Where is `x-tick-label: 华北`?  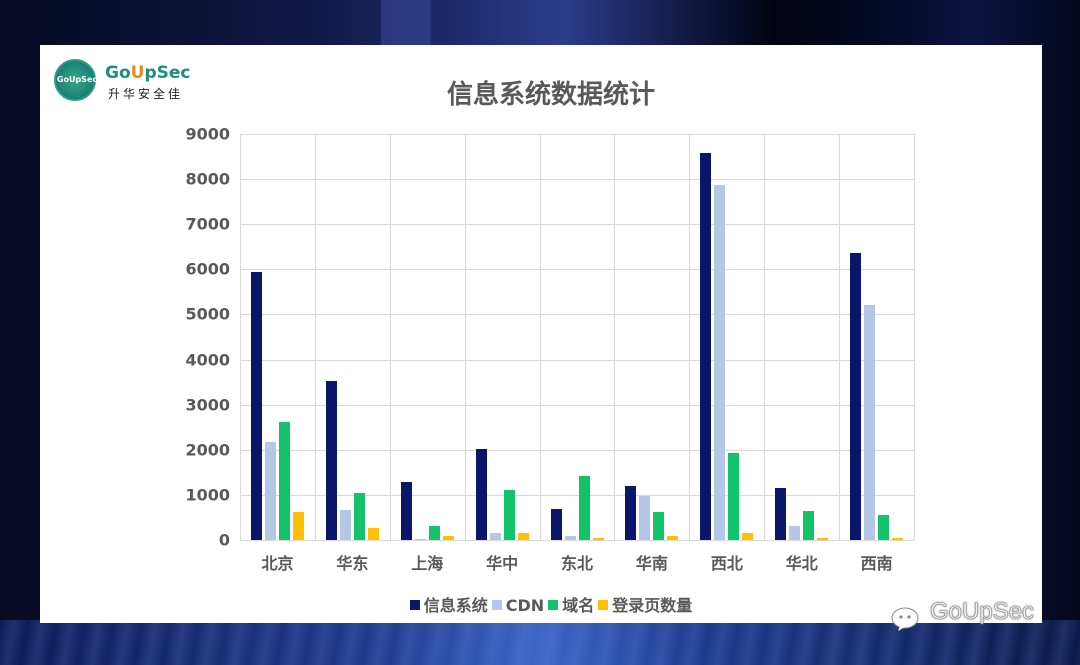
x-tick-label: 华北 is located at coordinates (801, 563).